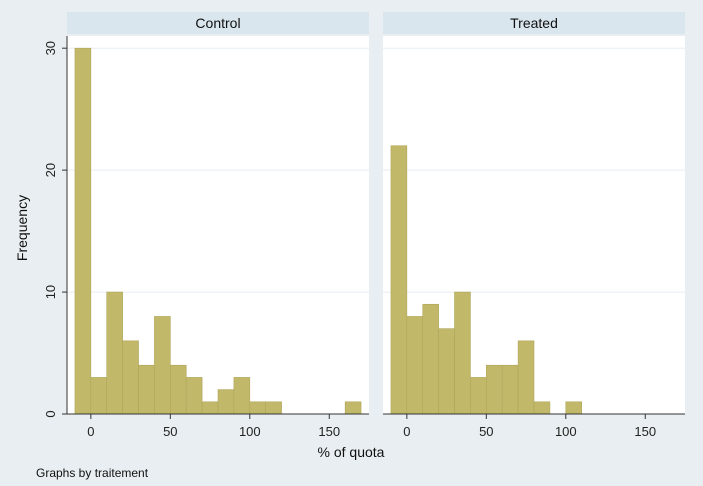 This screenshot has height=486, width=703. I want to click on y-tick-label: 30, so click(50, 48).